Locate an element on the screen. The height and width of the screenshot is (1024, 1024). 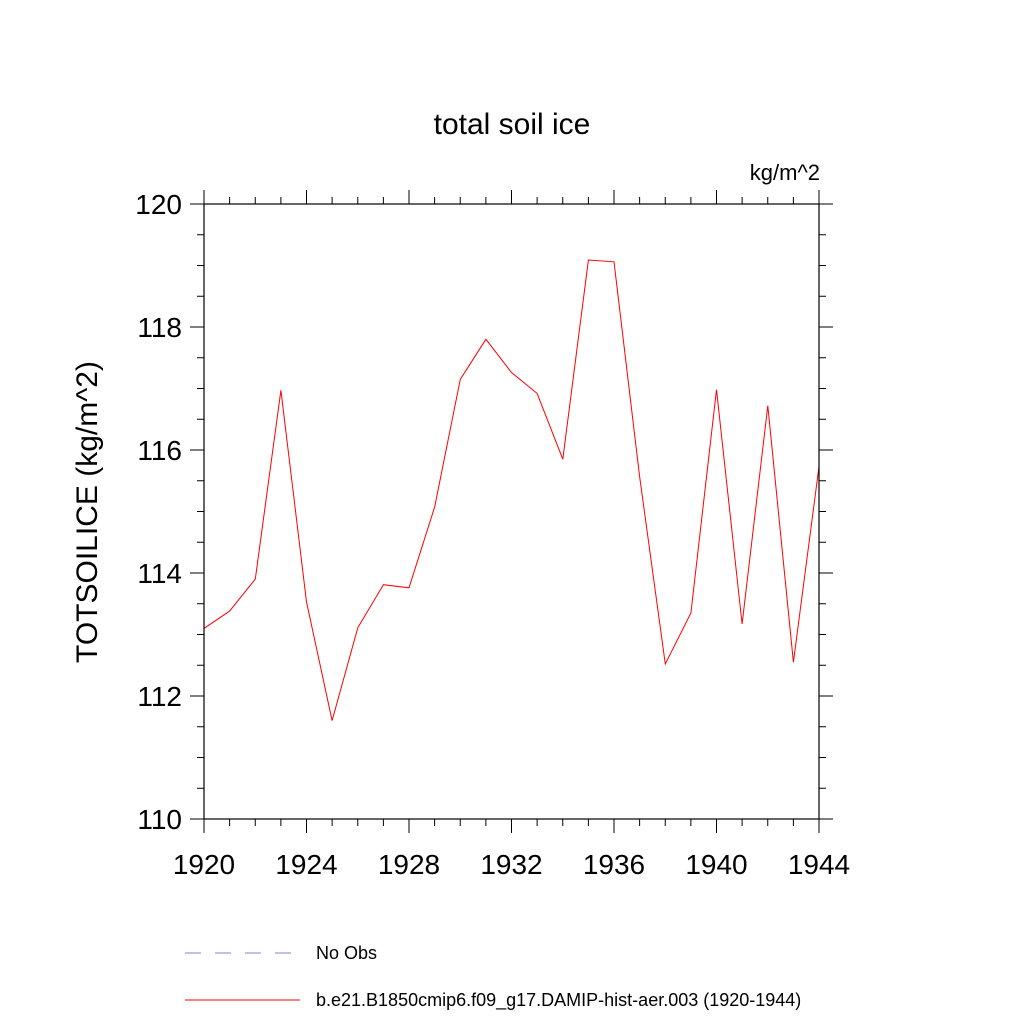
y-tick-label: 110 is located at coordinates (159, 819).